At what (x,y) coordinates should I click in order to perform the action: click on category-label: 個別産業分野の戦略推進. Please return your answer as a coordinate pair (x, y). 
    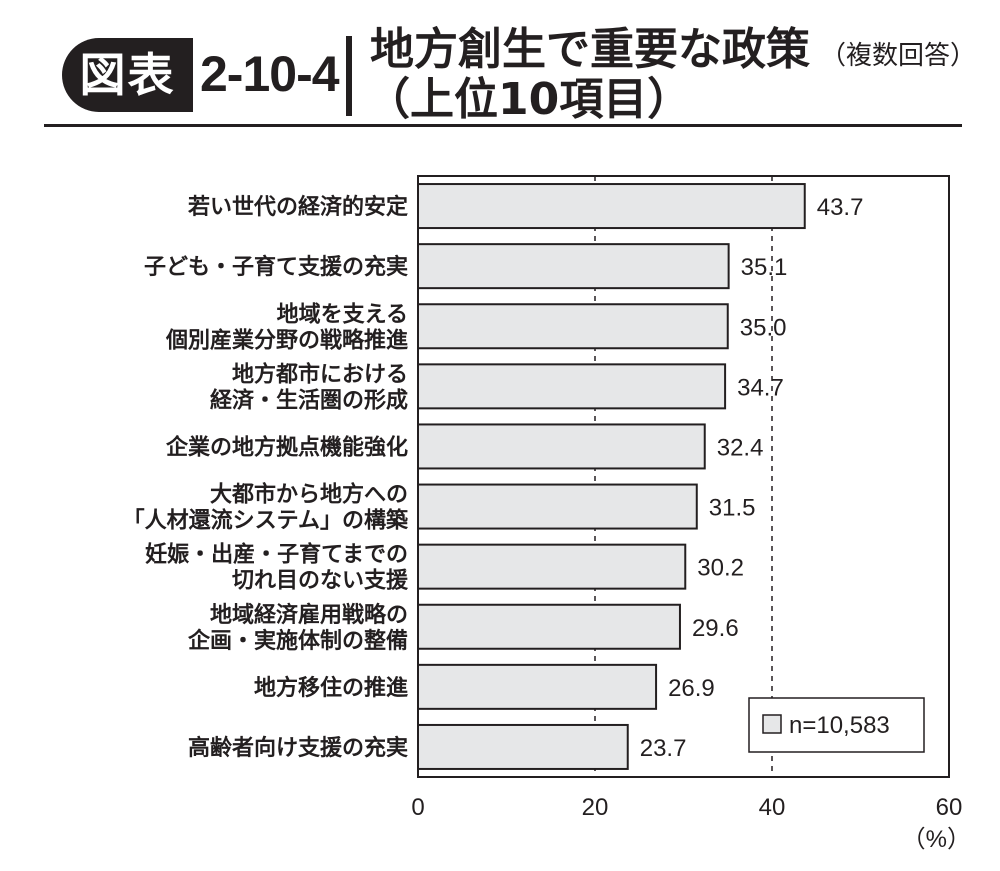
    Looking at the image, I should click on (286, 340).